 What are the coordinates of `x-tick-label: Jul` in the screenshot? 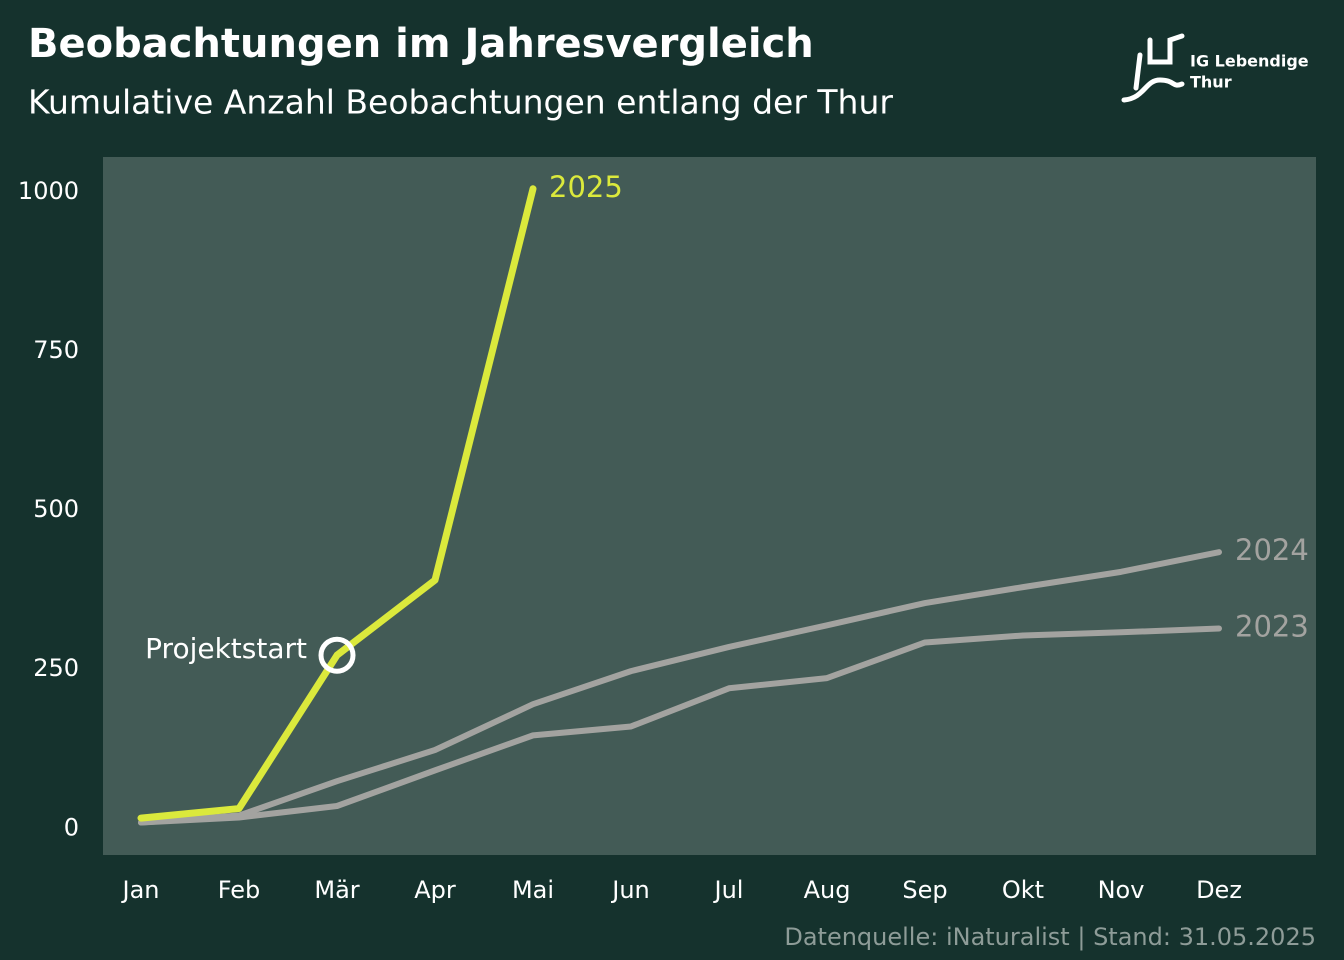 It's located at (728, 890).